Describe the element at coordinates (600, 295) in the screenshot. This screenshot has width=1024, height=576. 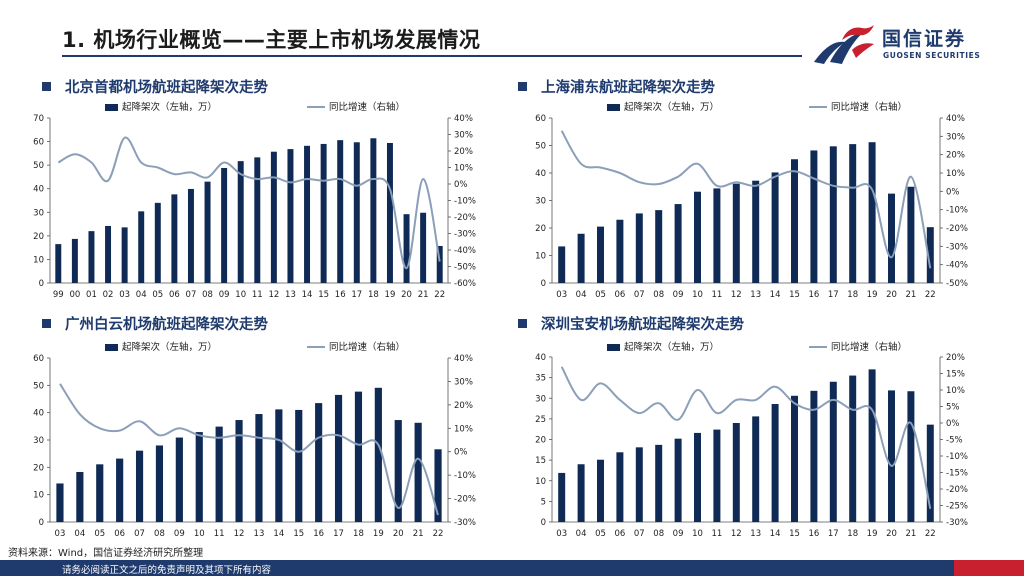
I see `x-tick-label: 05` at that location.